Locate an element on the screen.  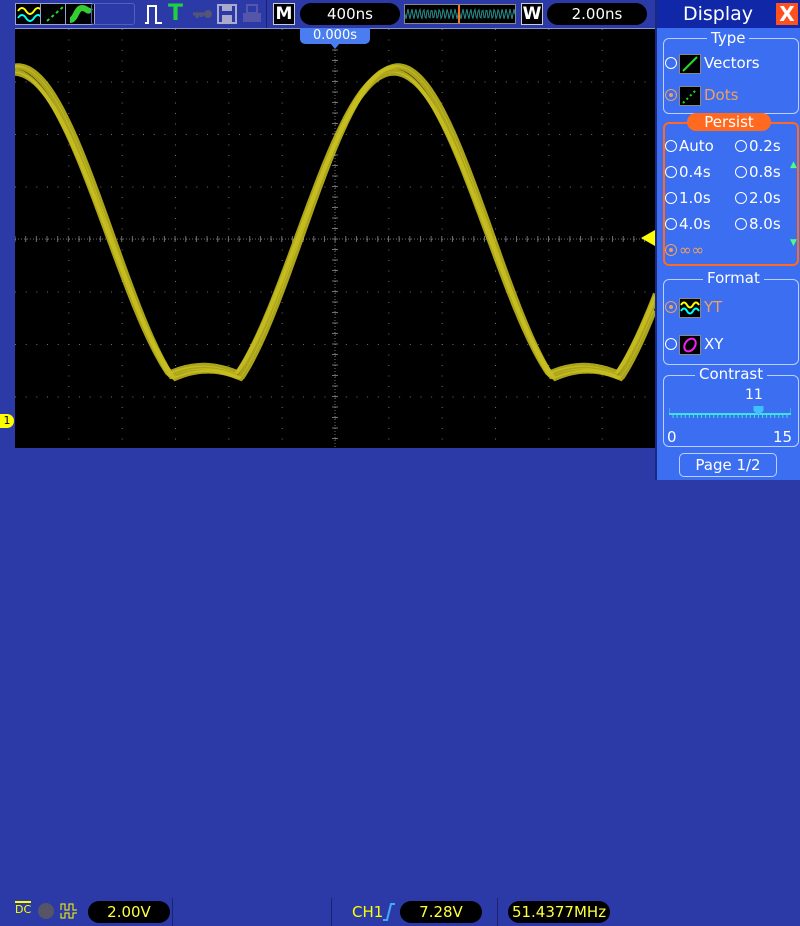
option-label: Dots is located at coordinates (721, 95).